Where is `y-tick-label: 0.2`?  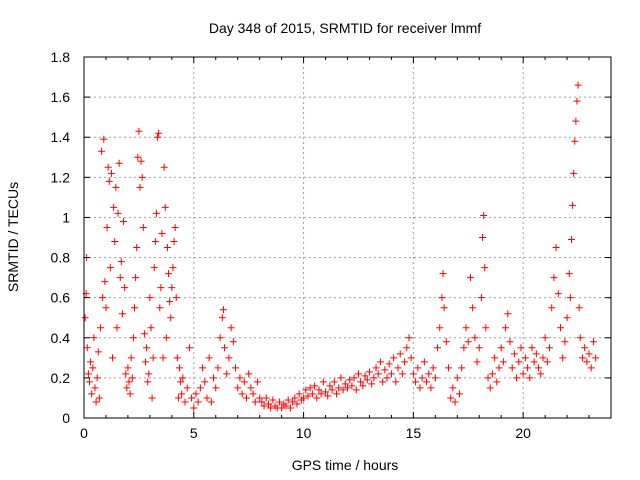
y-tick-label: 0.2 is located at coordinates (61, 378).